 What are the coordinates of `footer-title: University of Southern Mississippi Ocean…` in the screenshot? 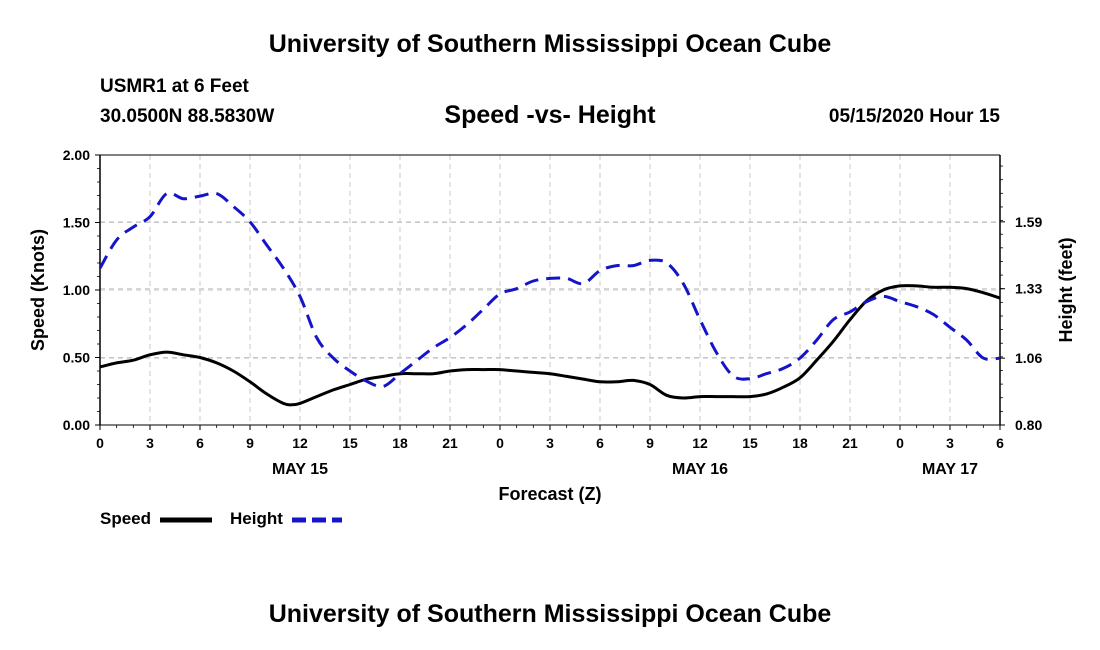 It's located at (550, 614).